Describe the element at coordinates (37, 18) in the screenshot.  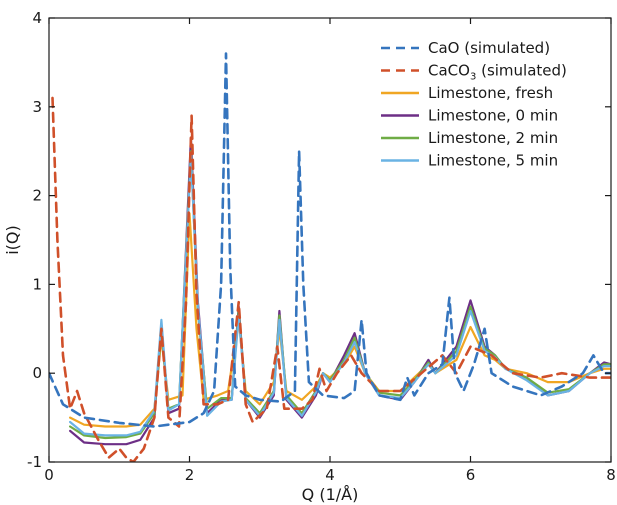
I see `y-tick-label: 4` at that location.